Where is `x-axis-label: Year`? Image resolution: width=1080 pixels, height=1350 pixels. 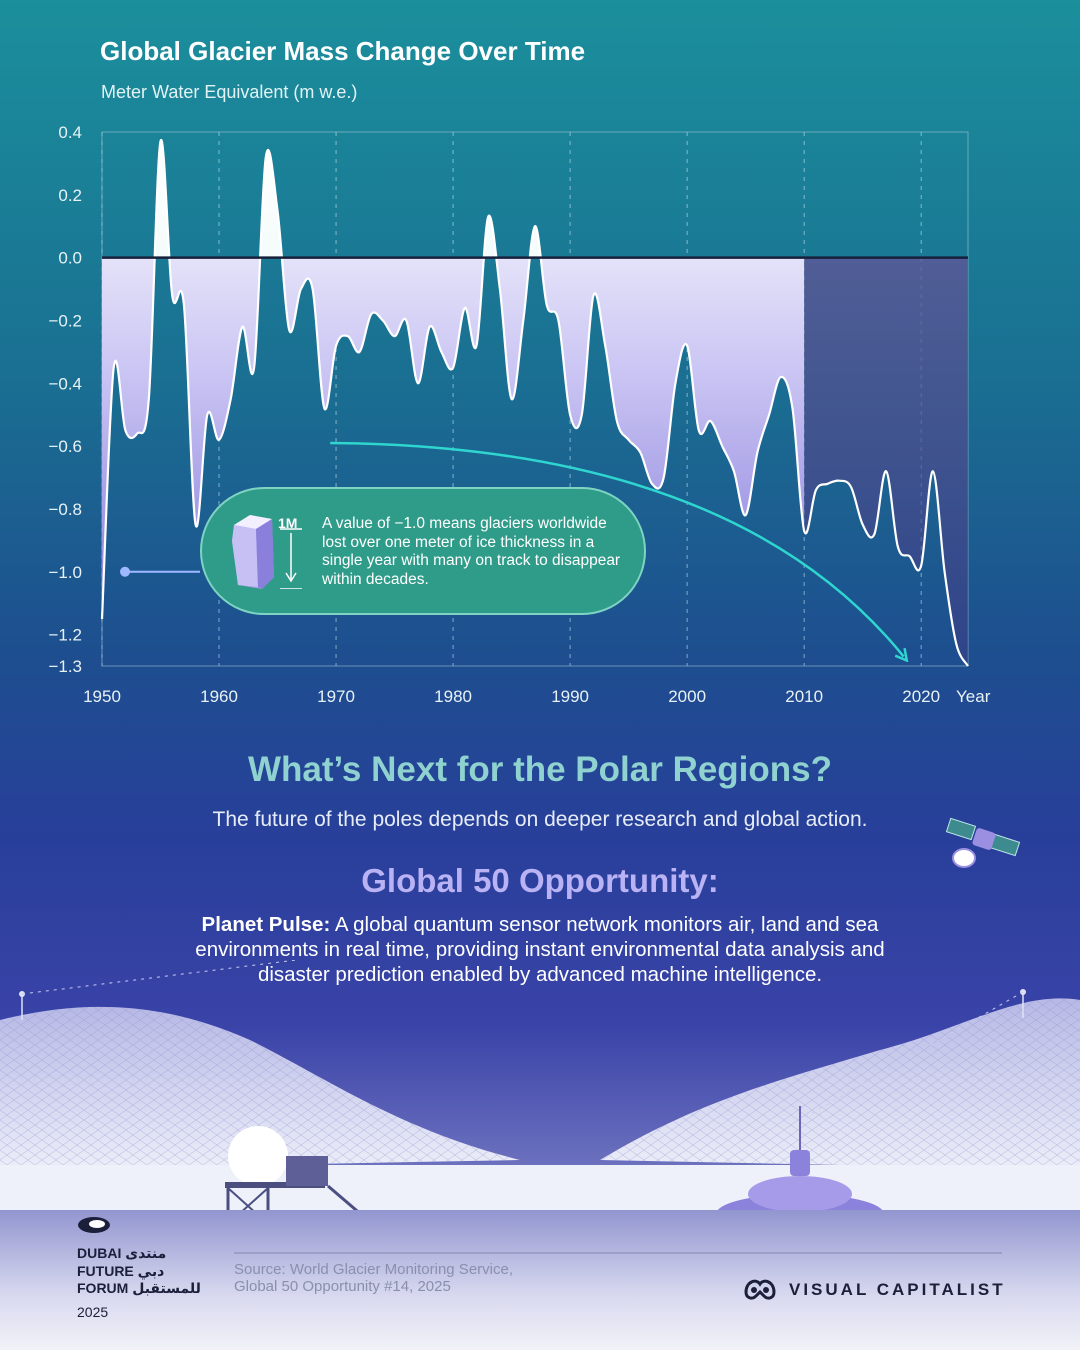
x-axis-label: Year is located at coordinates (973, 696).